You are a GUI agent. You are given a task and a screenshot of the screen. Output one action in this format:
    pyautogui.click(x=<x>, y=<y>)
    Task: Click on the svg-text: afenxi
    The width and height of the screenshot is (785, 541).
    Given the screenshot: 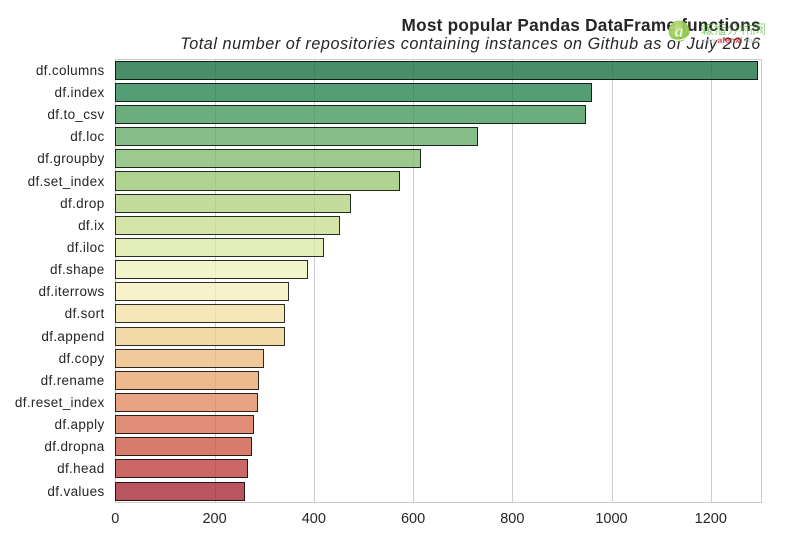 What is the action you would take?
    pyautogui.click(x=730, y=40)
    